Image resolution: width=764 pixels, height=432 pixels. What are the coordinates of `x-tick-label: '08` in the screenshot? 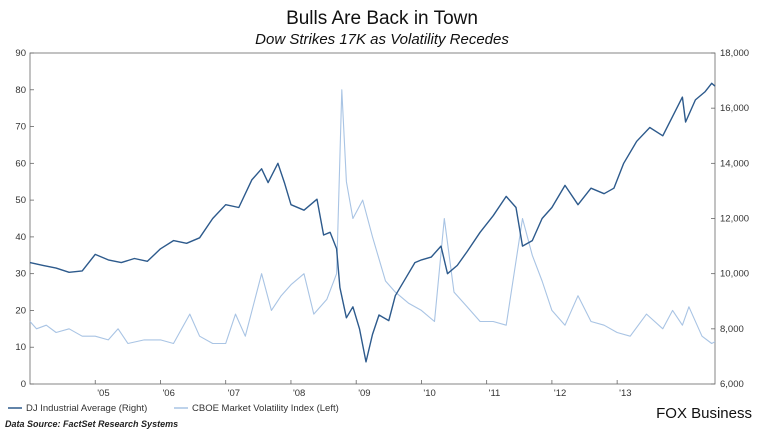 It's located at (299, 393).